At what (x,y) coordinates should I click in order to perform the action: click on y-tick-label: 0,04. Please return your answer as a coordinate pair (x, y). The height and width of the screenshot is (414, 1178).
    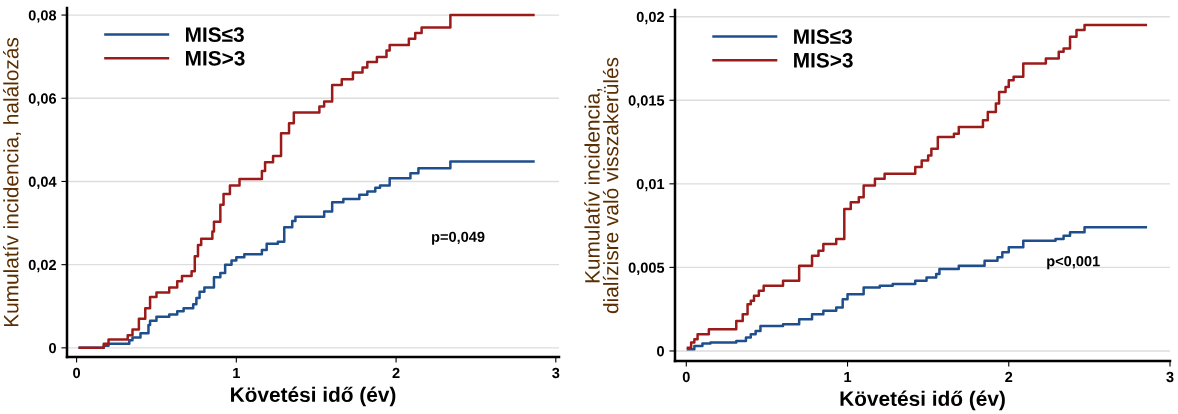
    Looking at the image, I should click on (42, 182).